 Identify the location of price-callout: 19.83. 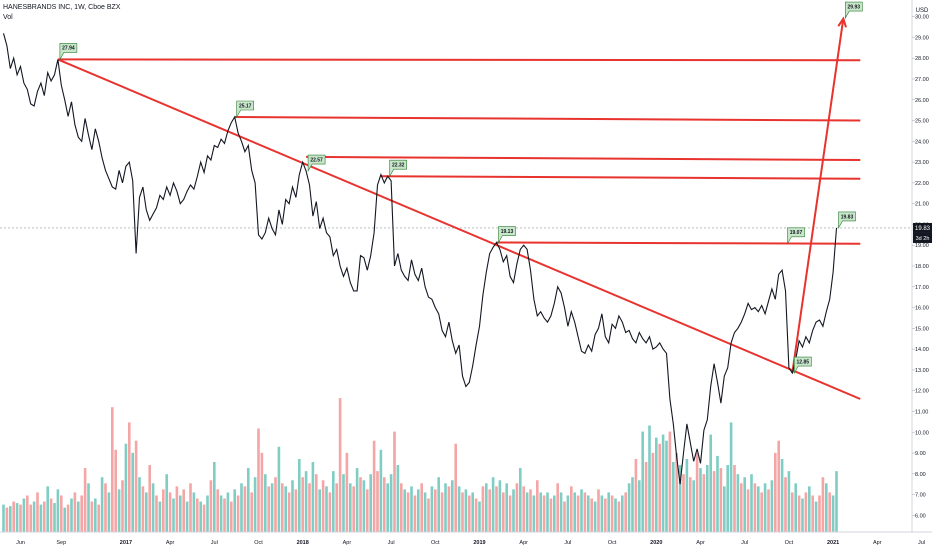
(847, 220).